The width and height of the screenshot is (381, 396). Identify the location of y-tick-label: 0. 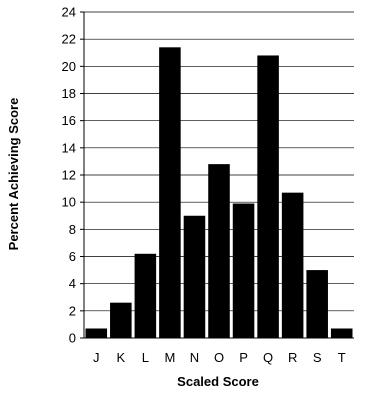
(72, 338).